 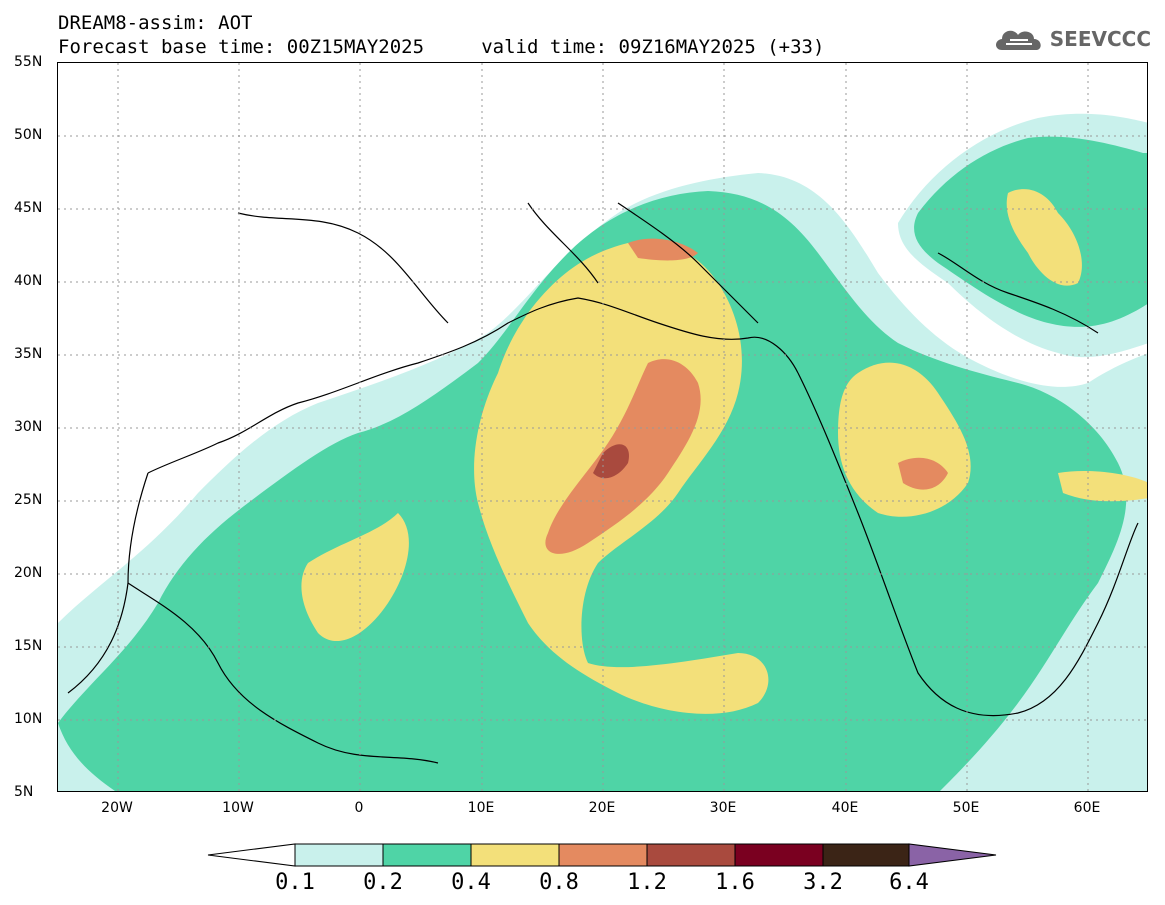 What do you see at coordinates (238, 808) in the screenshot?
I see `lon-label: 10W` at bounding box center [238, 808].